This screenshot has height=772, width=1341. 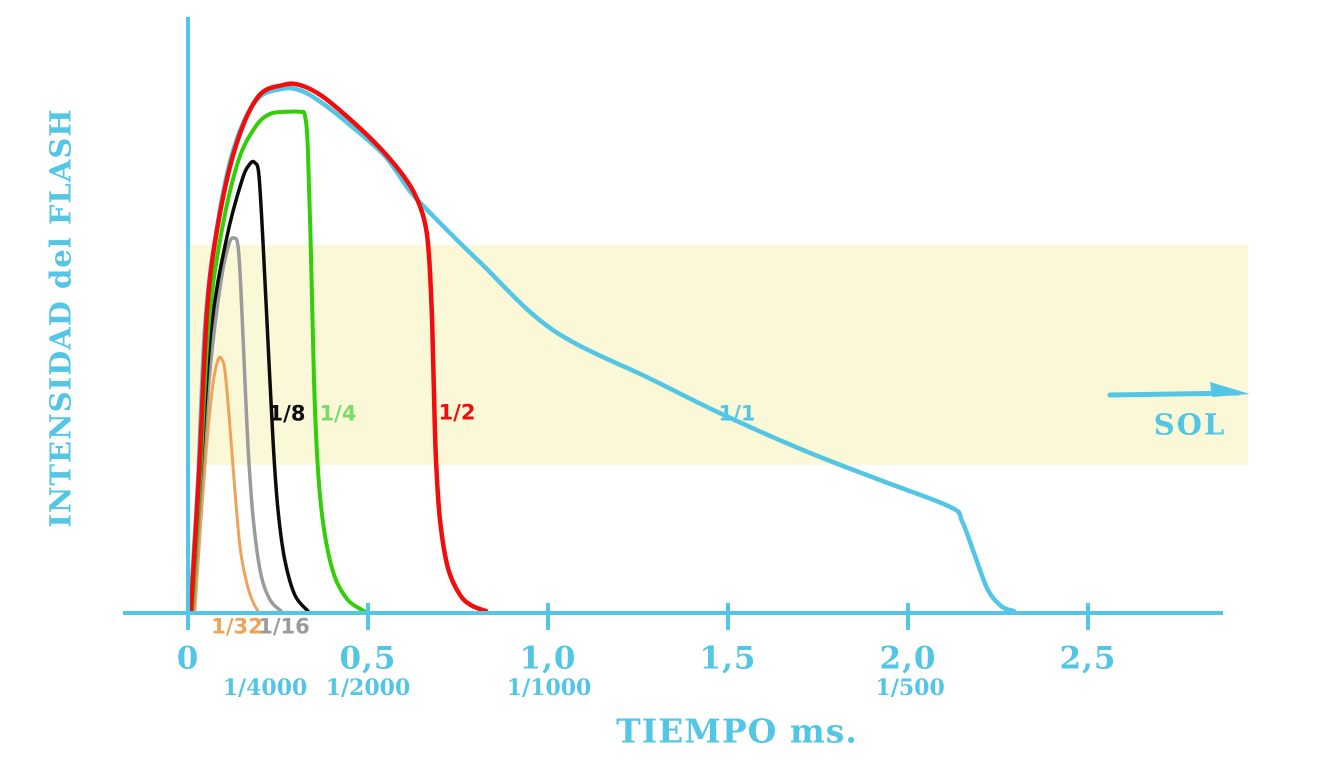 I want to click on curve-1/4, so click(x=278, y=361).